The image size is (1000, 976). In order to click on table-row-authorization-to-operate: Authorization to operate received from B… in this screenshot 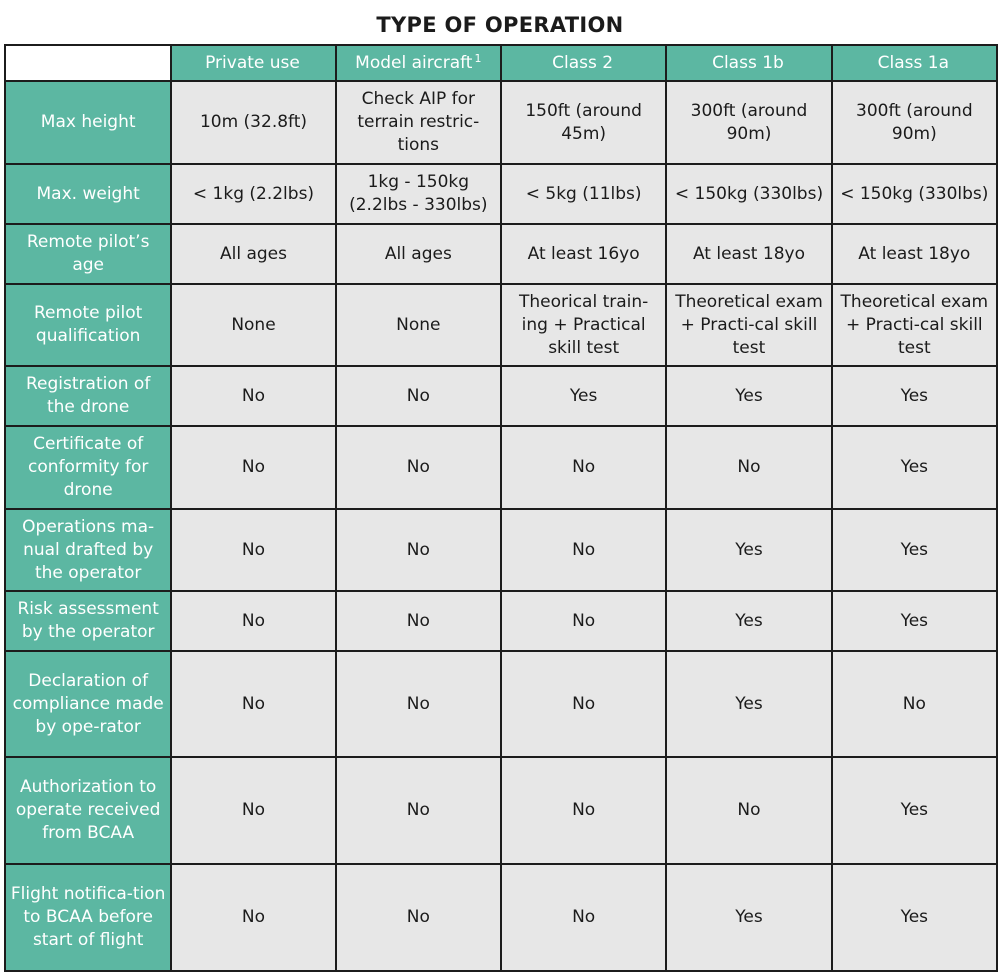, I will do `click(501, 810)`.